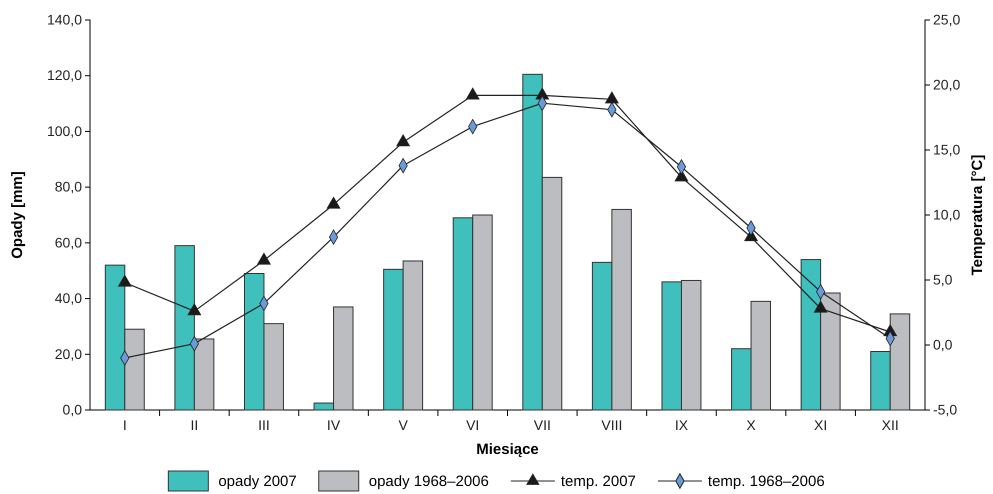 This screenshot has width=993, height=494. What do you see at coordinates (68, 186) in the screenshot?
I see `y-tick-label: 80,0` at bounding box center [68, 186].